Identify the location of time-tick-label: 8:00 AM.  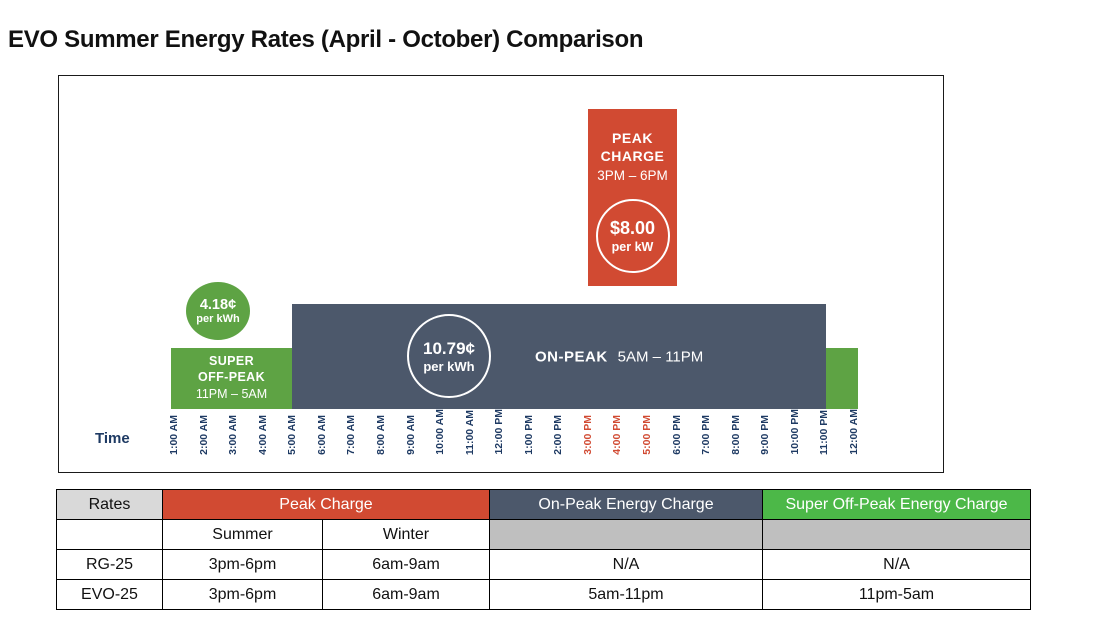
(380, 435).